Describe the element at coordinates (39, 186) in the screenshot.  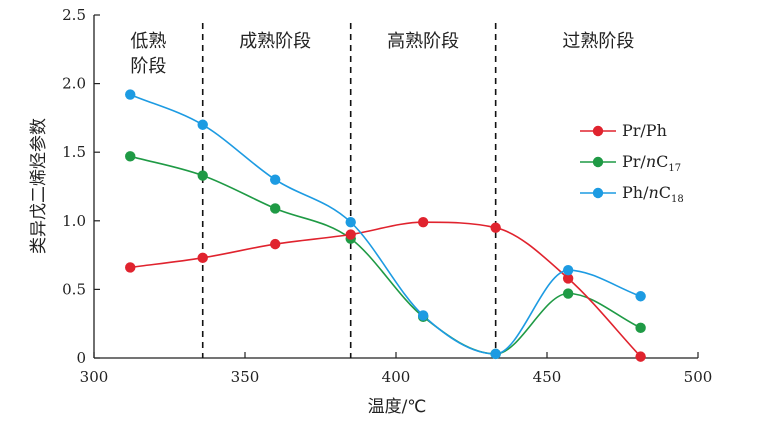
I see `y-axis-title: 类异戊二烯烃参数` at that location.